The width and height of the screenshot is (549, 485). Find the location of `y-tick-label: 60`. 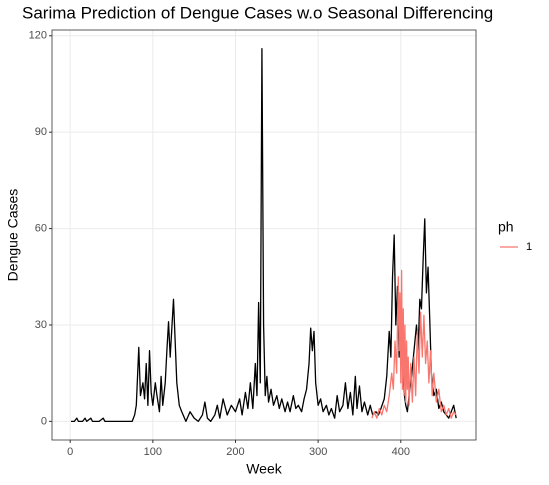

y-tick-label: 60 is located at coordinates (41, 228).